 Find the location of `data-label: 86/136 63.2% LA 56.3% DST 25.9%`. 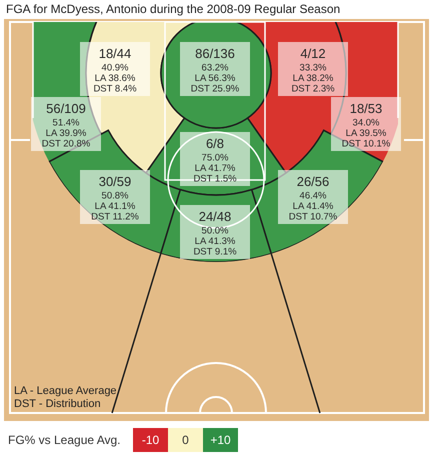

data-label: 86/136 63.2% LA 56.3% DST 25.9% is located at coordinates (215, 70).